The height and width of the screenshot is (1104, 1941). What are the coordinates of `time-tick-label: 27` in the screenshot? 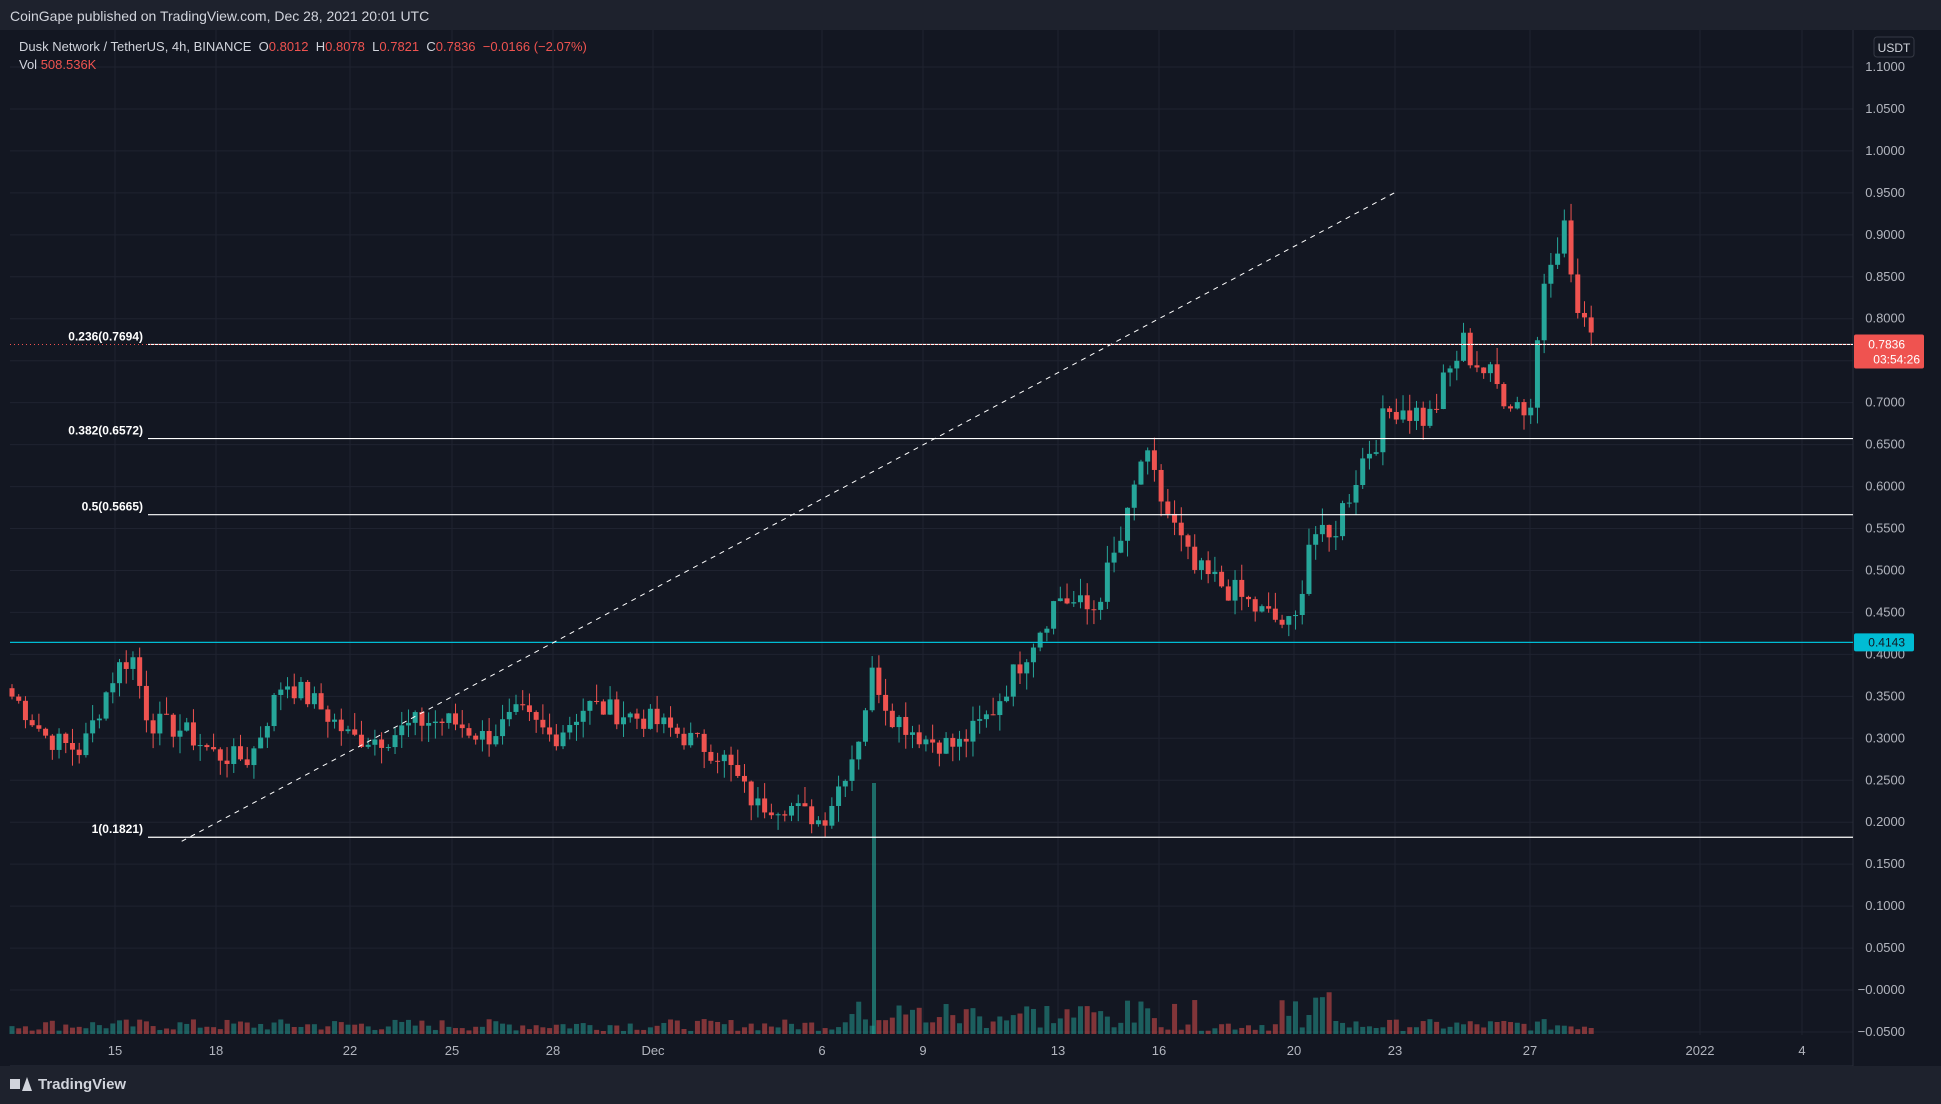 It's located at (1530, 1050).